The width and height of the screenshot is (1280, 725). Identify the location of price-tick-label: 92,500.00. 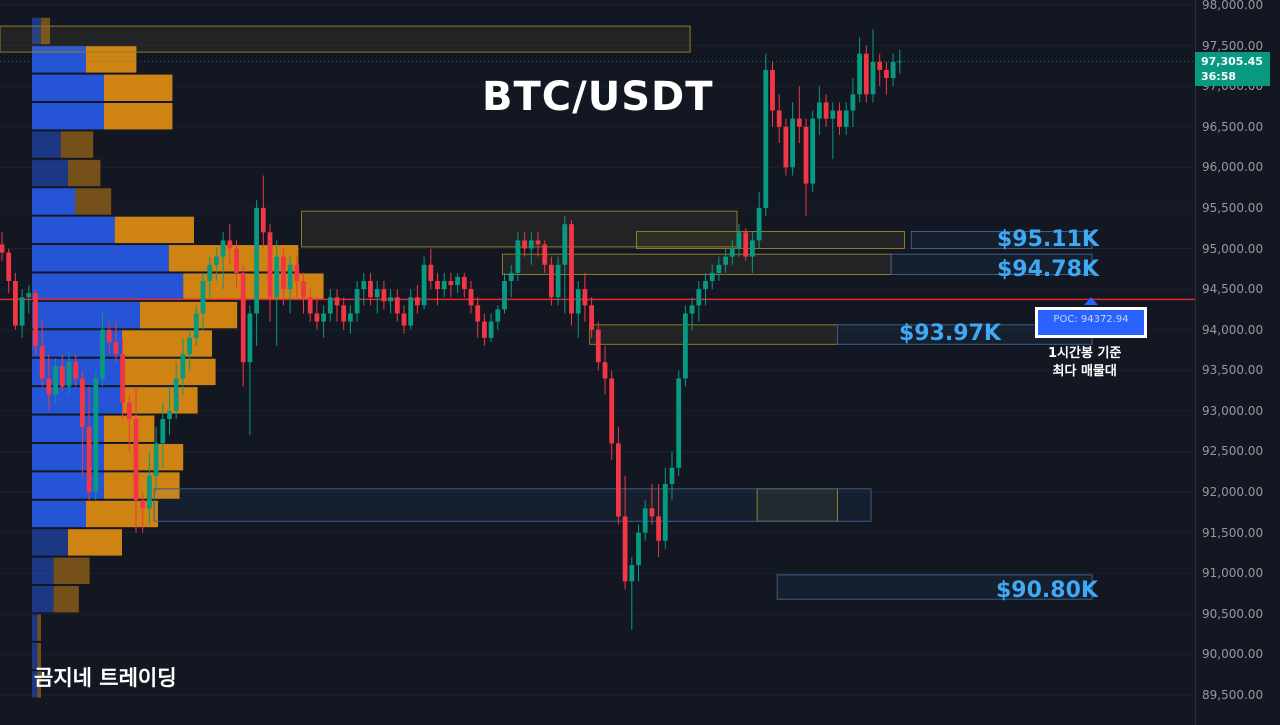
(1233, 451).